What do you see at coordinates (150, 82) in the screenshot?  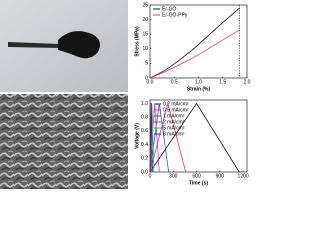 I see `x-tick-label: 0.0` at bounding box center [150, 82].